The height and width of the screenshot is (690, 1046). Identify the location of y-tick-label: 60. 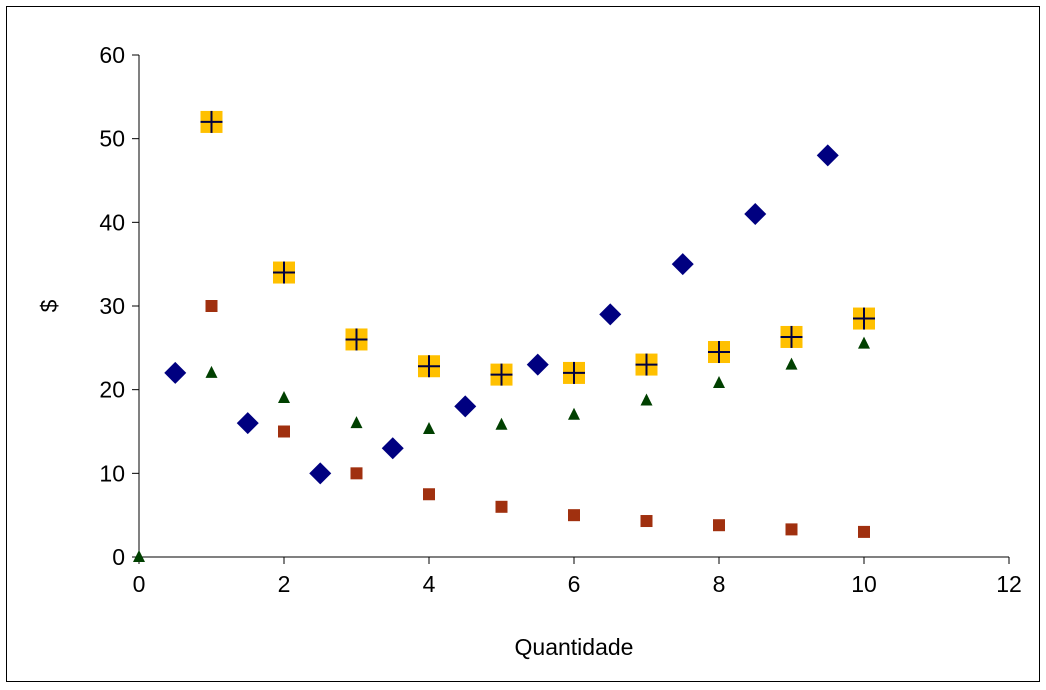
(112, 55).